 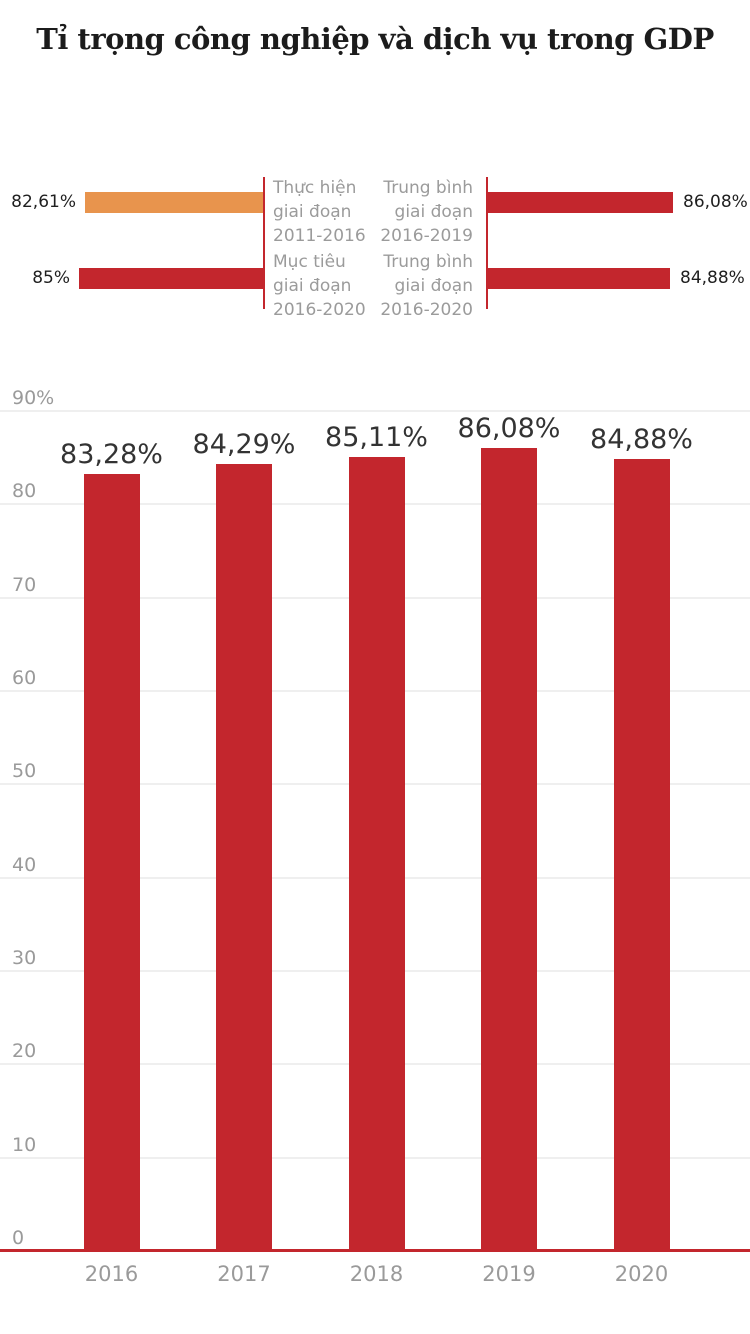 What do you see at coordinates (376, 437) in the screenshot?
I see `bar-value-label: 85,11%` at bounding box center [376, 437].